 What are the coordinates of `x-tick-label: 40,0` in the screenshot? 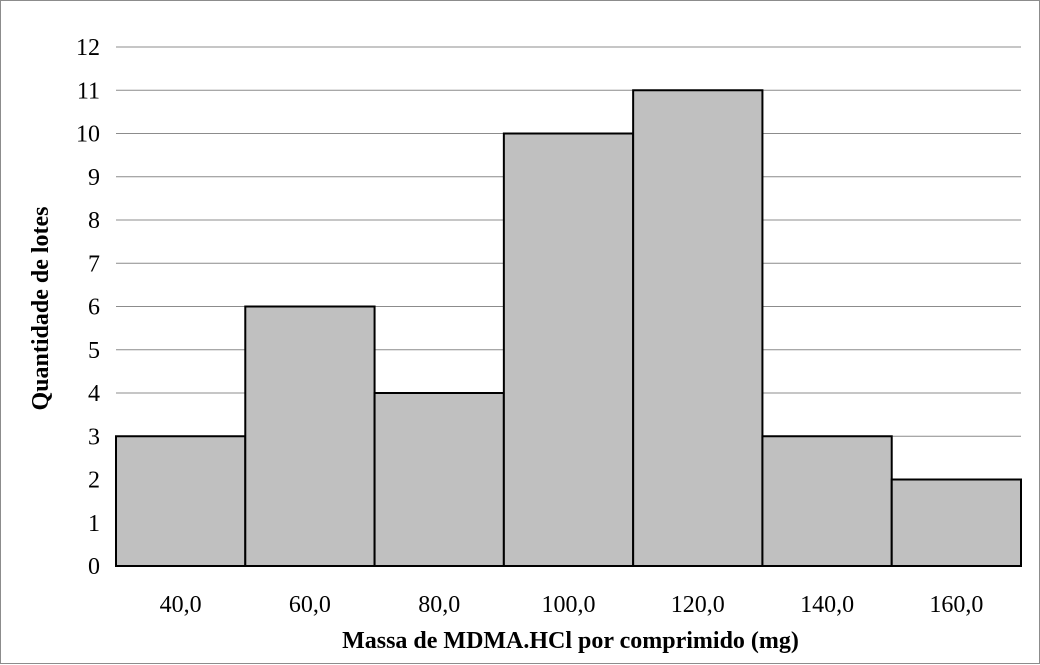 It's located at (181, 605).